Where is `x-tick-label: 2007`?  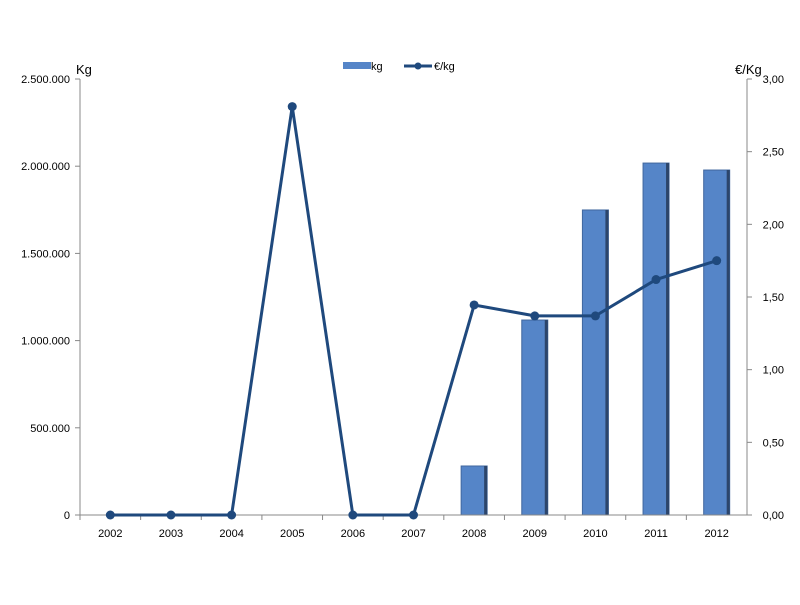
x-tick-label: 2007 is located at coordinates (413, 534).